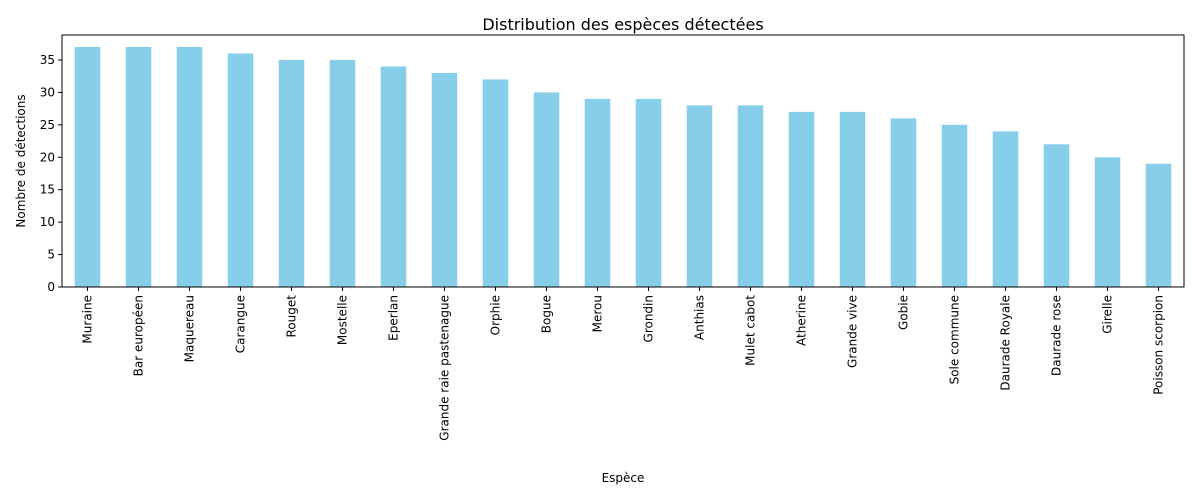  I want to click on y-tick-label: 0, so click(51, 287).